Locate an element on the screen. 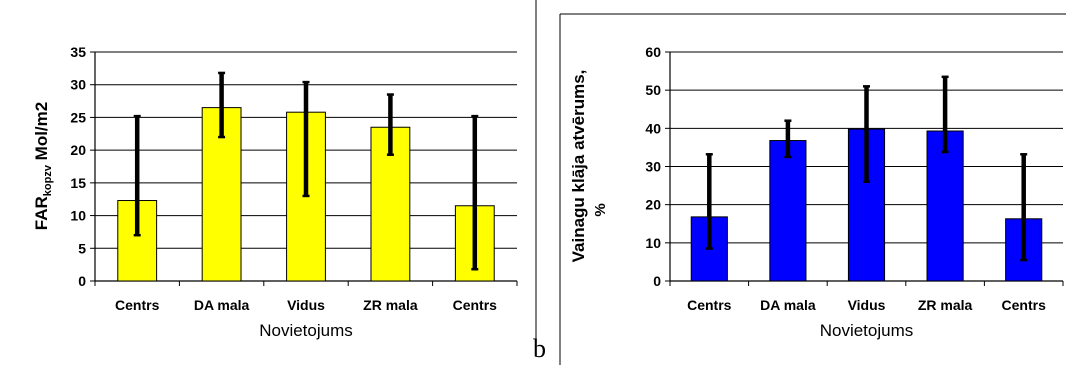 The image size is (1066, 370). y-axis-title-line-2: % is located at coordinates (600, 209).